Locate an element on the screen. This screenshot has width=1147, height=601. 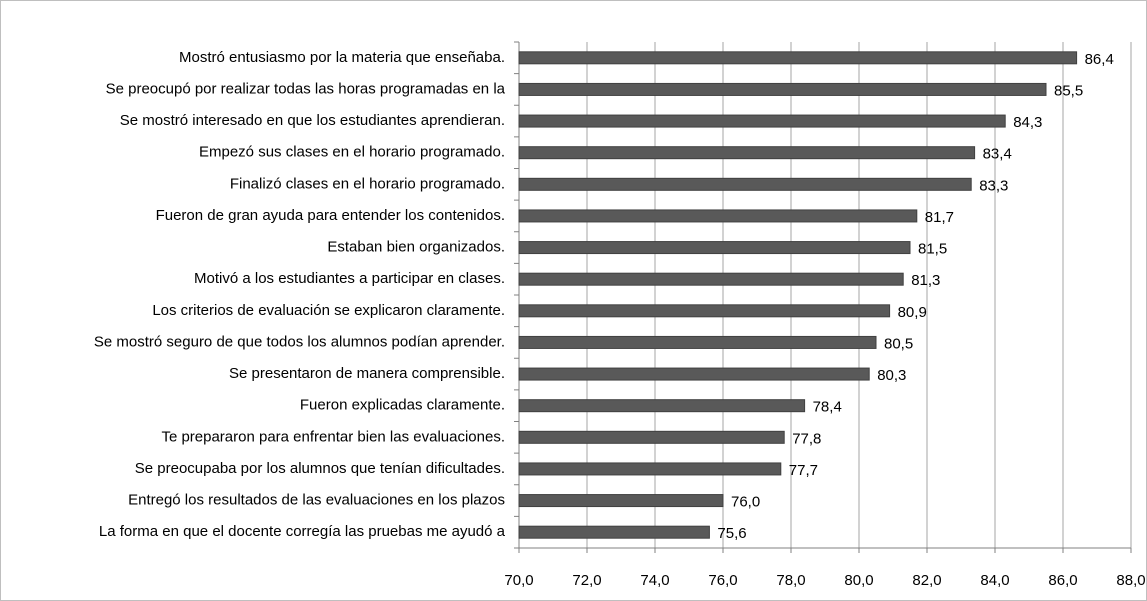
data-label: 85,5 is located at coordinates (1068, 90).